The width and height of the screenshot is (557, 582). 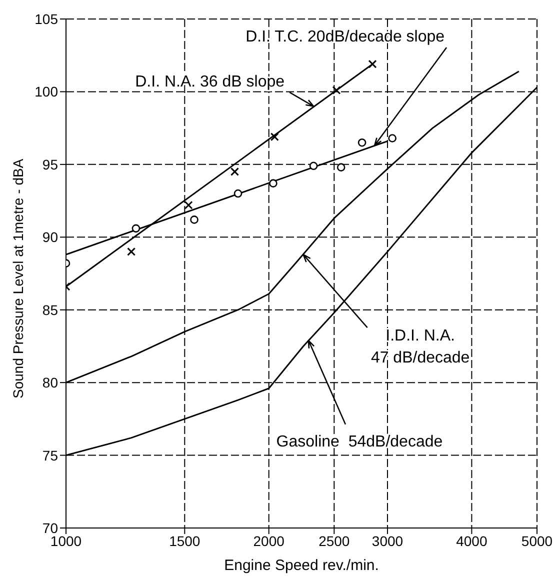 What do you see at coordinates (46, 18) in the screenshot?
I see `y-tick-label: 105` at bounding box center [46, 18].